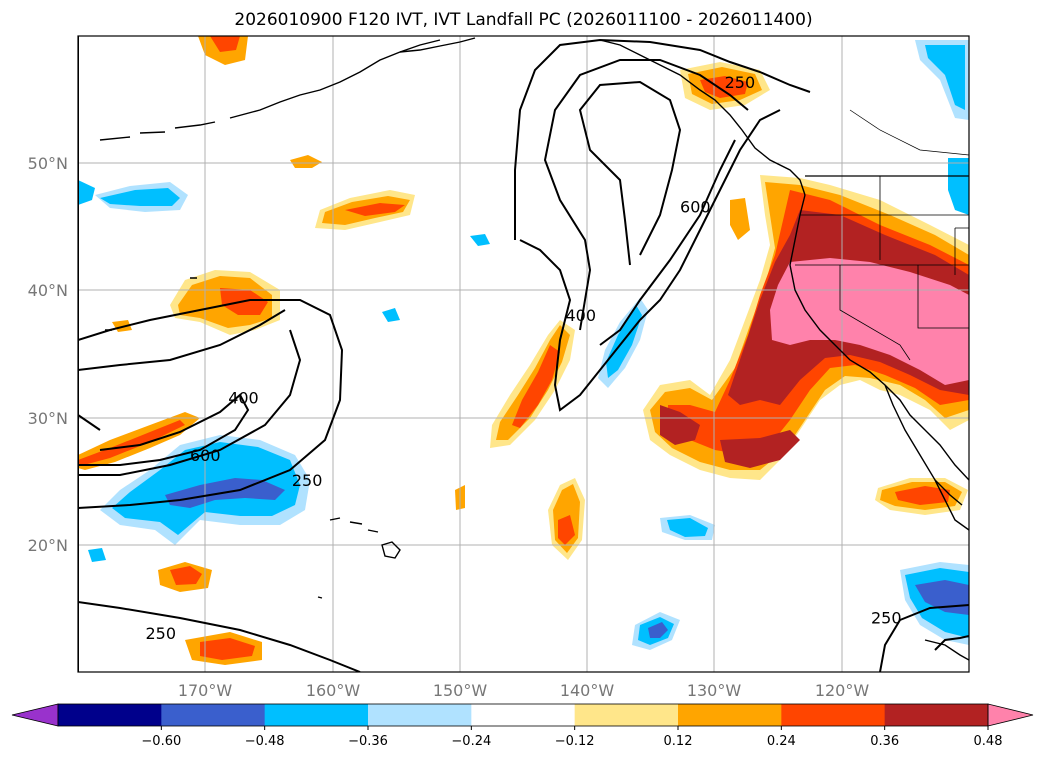 The width and height of the screenshot is (1047, 765). I want to click on lon-label-160w: 160°W, so click(333, 690).